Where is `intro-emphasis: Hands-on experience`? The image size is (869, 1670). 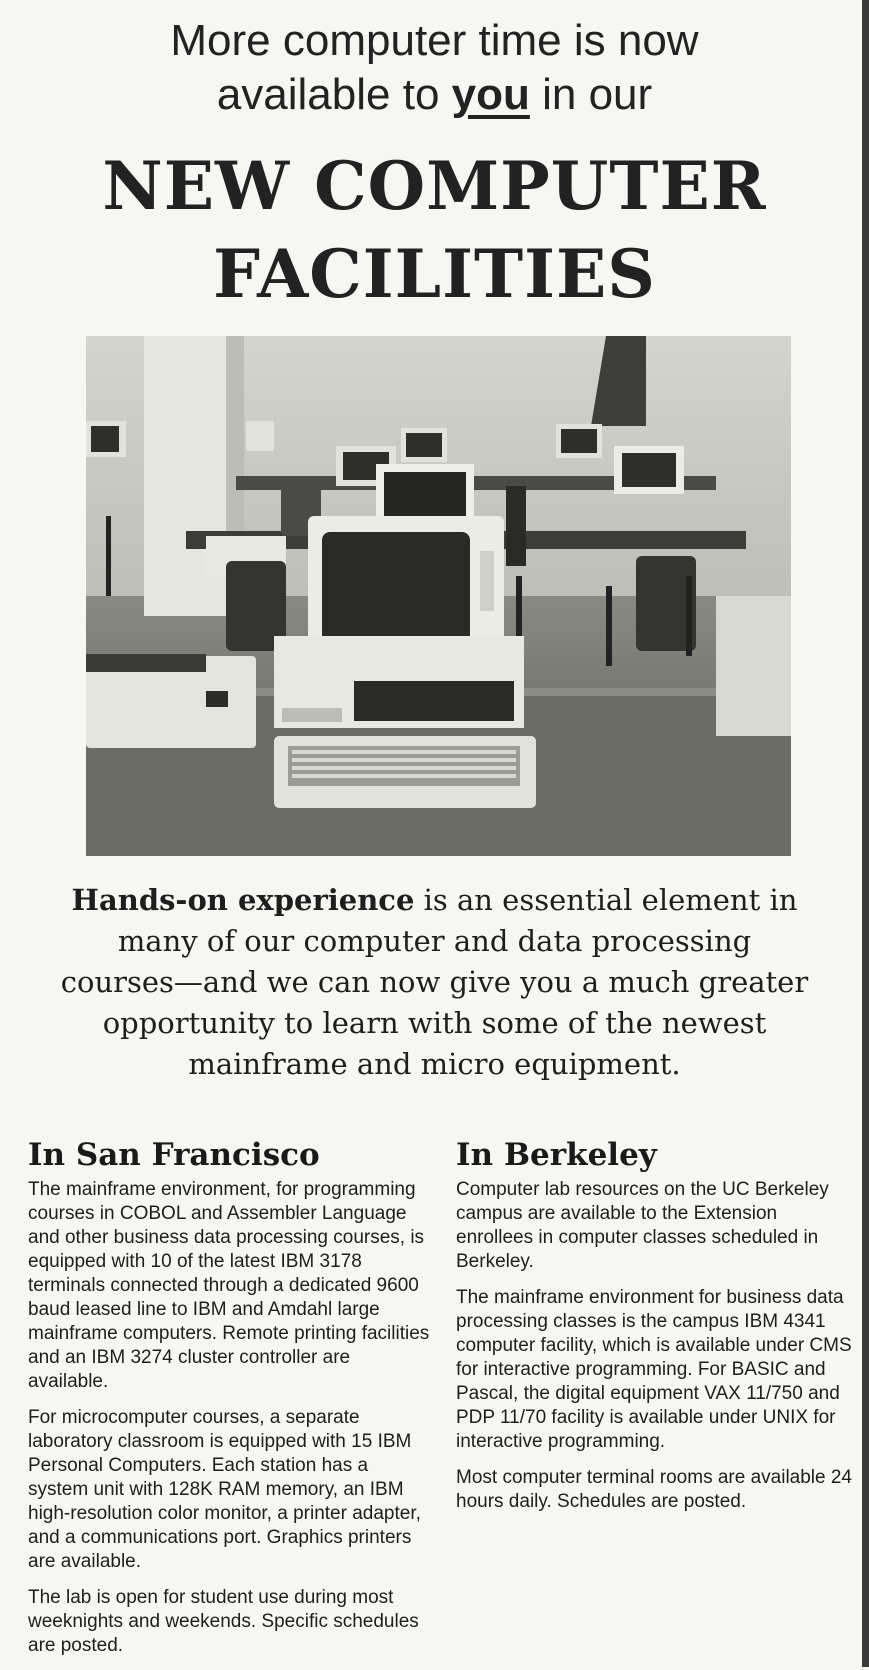 intro-emphasis: Hands-on experience is located at coordinates (243, 900).